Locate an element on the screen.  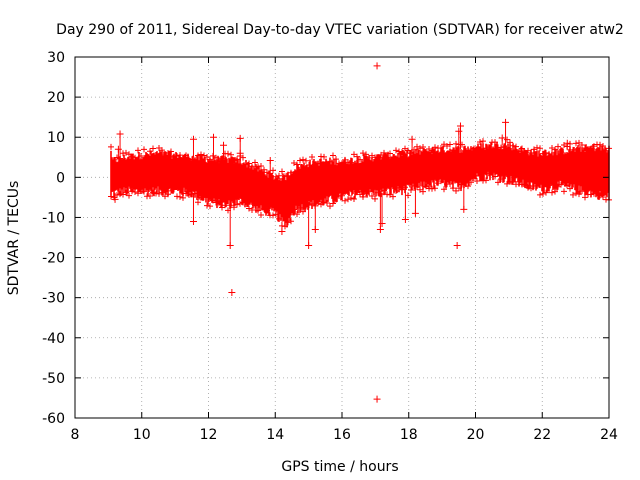
x-tick-label: 12 is located at coordinates (209, 435).